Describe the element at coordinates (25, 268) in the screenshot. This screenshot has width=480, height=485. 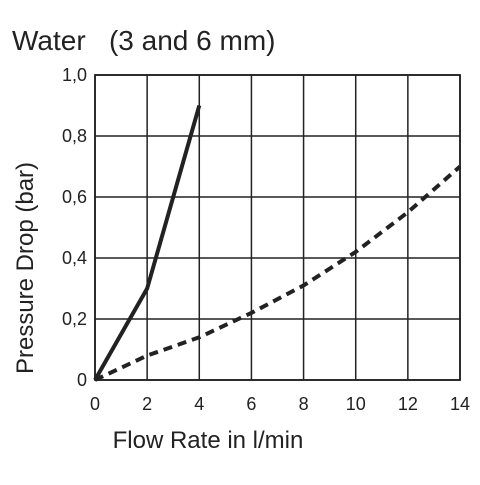
I see `y-axis-label: Pressure Drop (bar)` at that location.